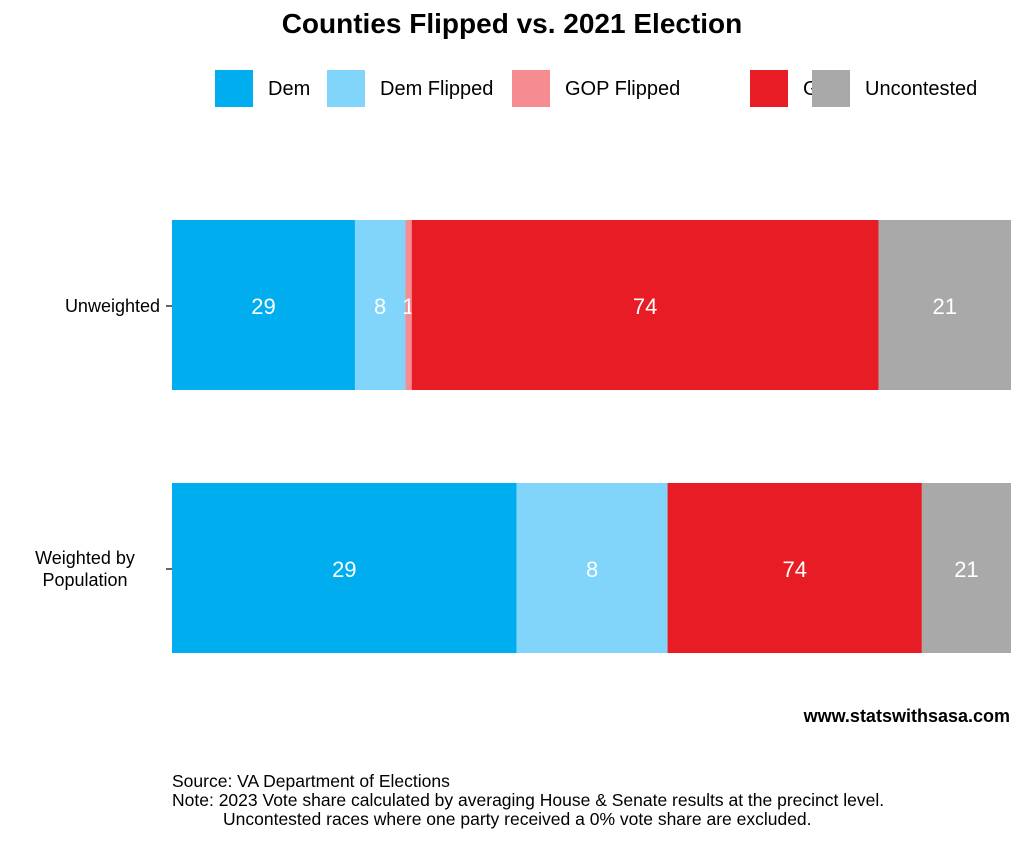 The width and height of the screenshot is (1024, 853). I want to click on y-tick-label: Unweighted, so click(112, 306).